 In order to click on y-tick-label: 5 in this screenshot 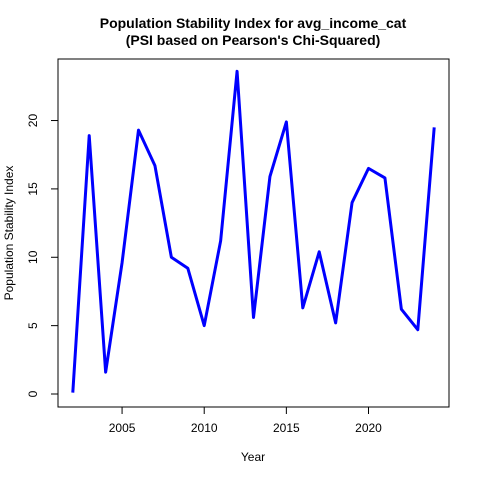, I will do `click(33, 325)`.